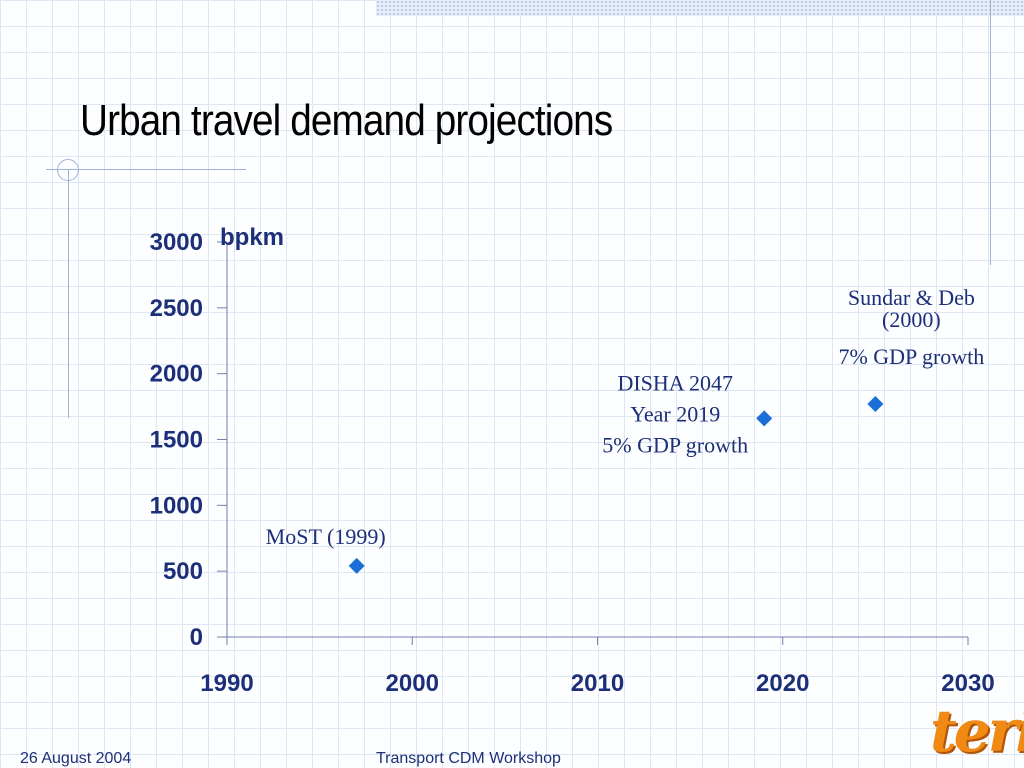 The height and width of the screenshot is (768, 1024). I want to click on x-tick-label: 2000, so click(412, 683).